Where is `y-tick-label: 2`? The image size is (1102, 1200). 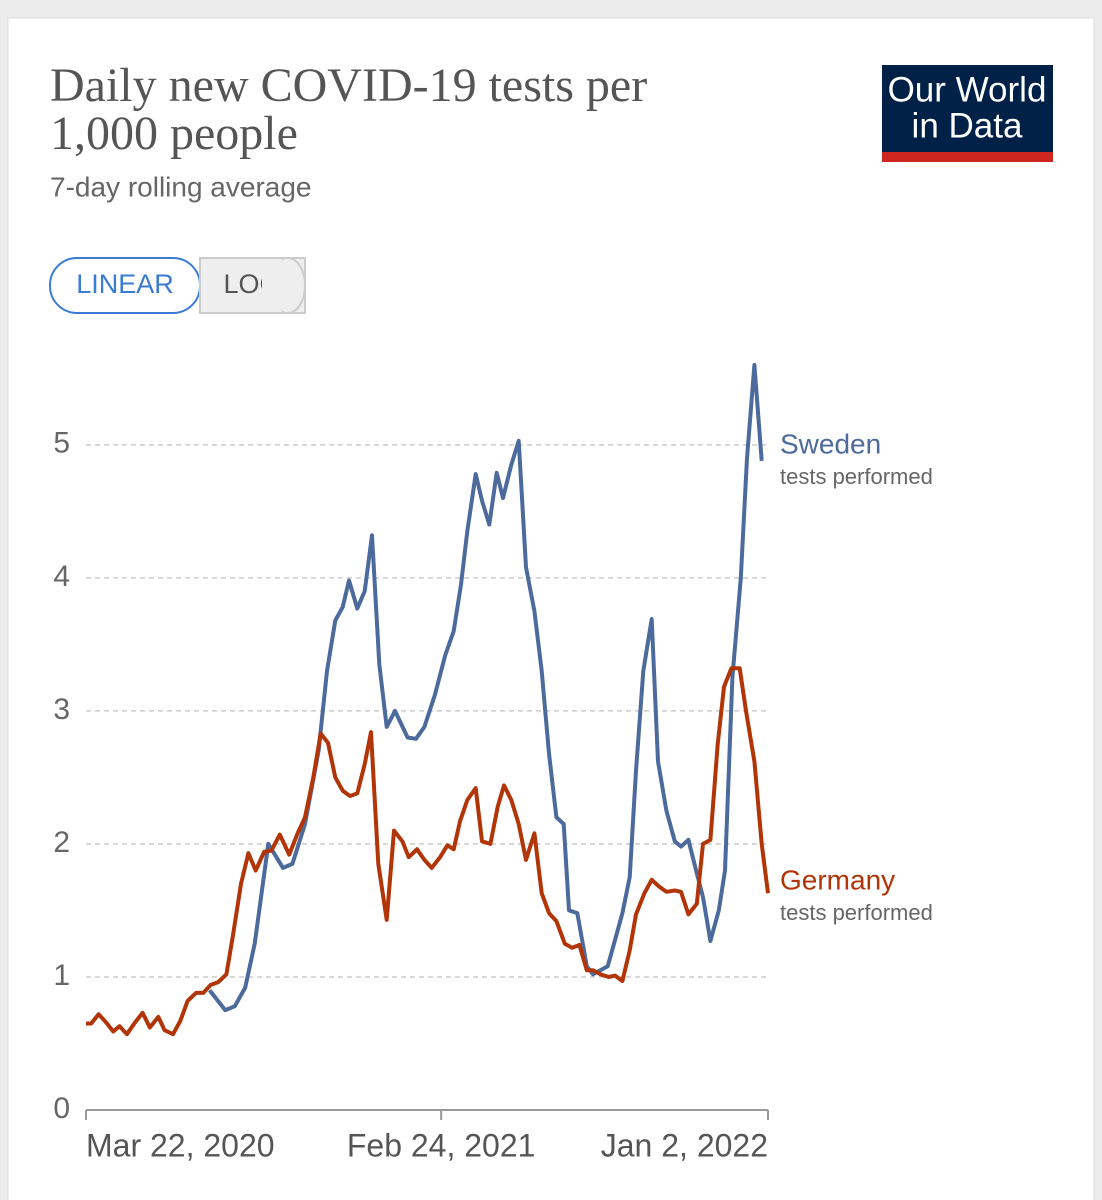
y-tick-label: 2 is located at coordinates (61, 842).